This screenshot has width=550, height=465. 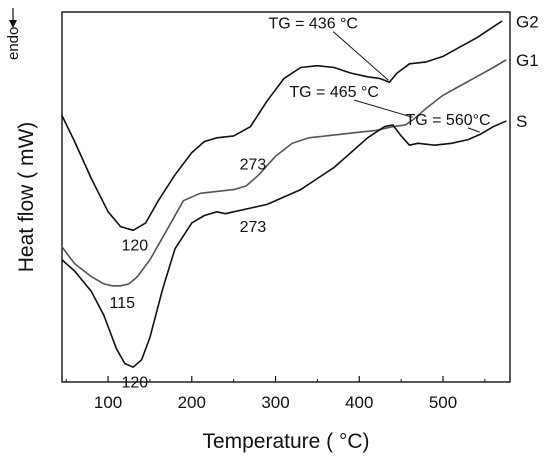 I want to click on annotations: 120 115 120 273 273, so click(x=188, y=273).